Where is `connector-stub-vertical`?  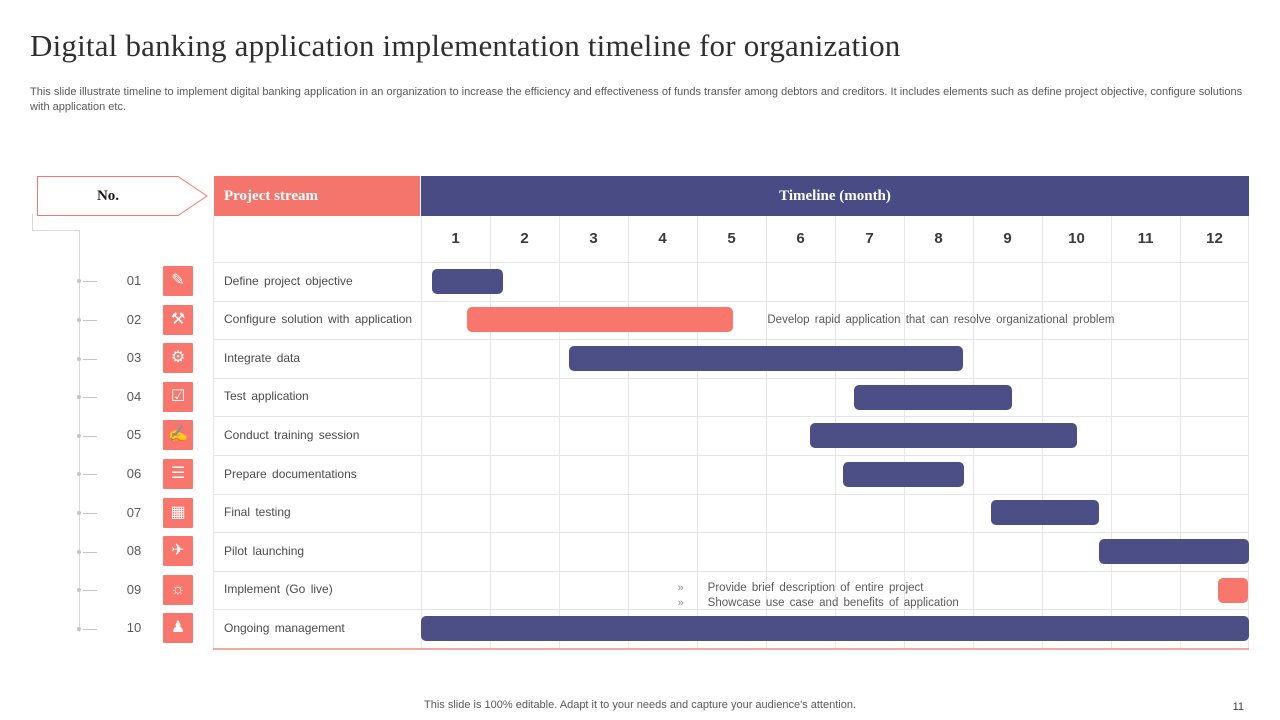
connector-stub-vertical is located at coordinates (32, 222).